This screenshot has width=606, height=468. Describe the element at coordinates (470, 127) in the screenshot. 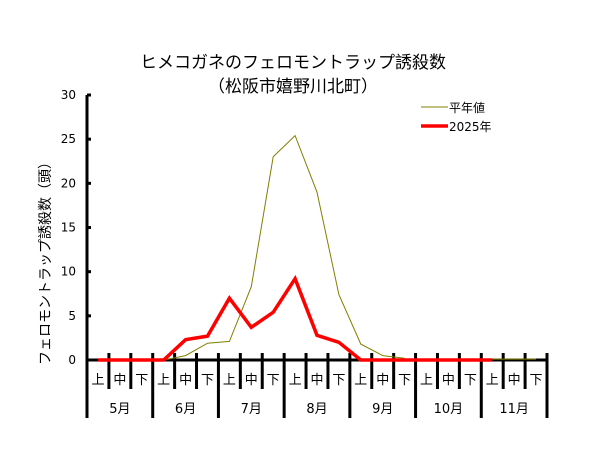

I see `legend-label: 2025年` at that location.